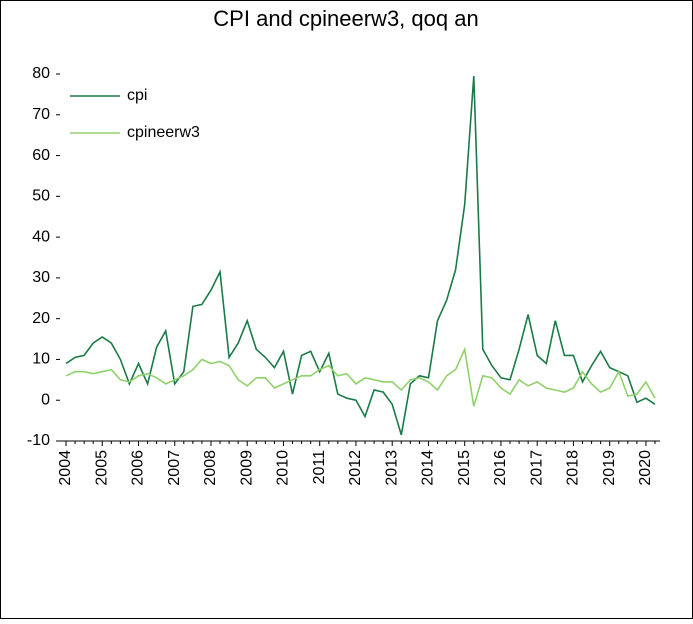  Describe the element at coordinates (41, 359) in the screenshot. I see `y-tick-label: 10` at that location.